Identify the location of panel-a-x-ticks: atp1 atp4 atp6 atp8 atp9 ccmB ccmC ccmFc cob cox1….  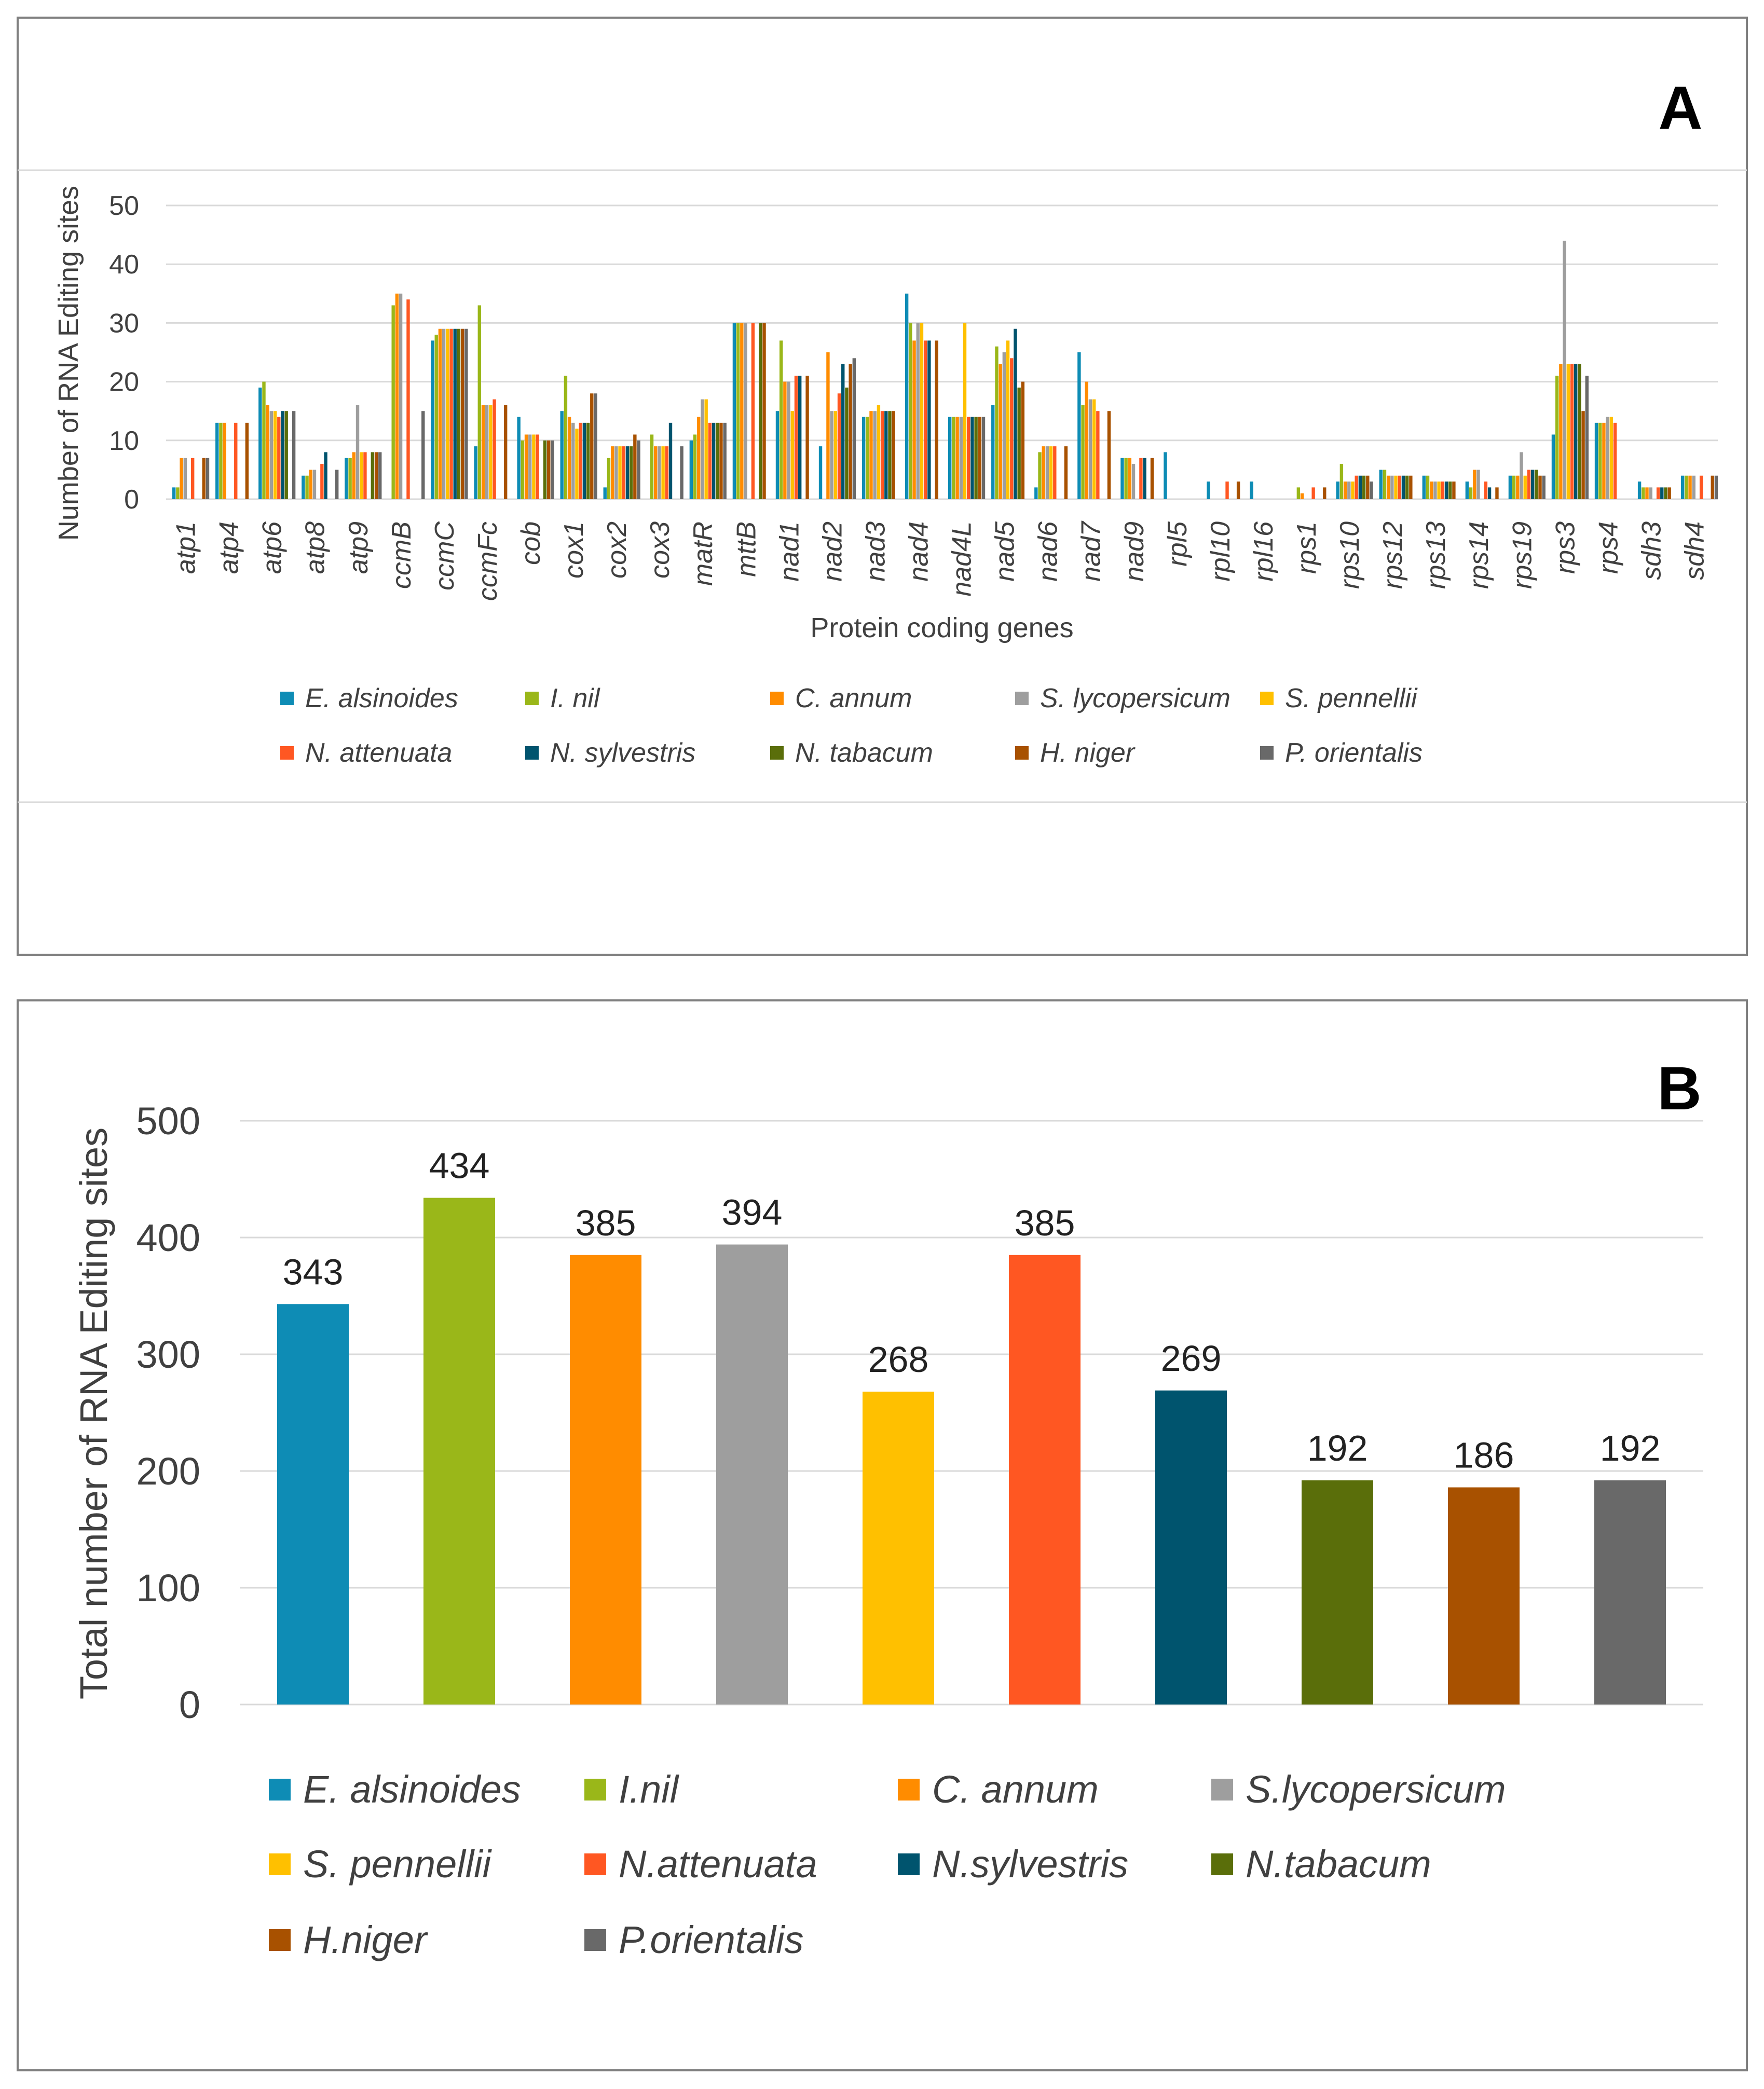
(940, 560).